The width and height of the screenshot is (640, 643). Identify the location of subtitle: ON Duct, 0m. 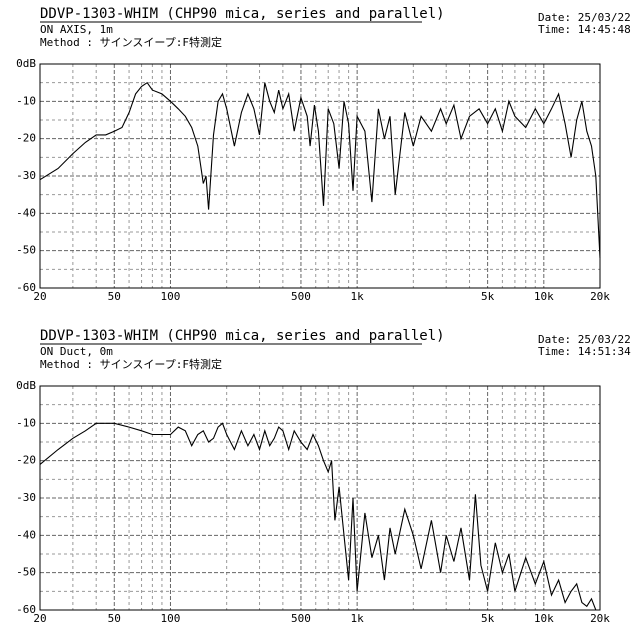
(76, 351).